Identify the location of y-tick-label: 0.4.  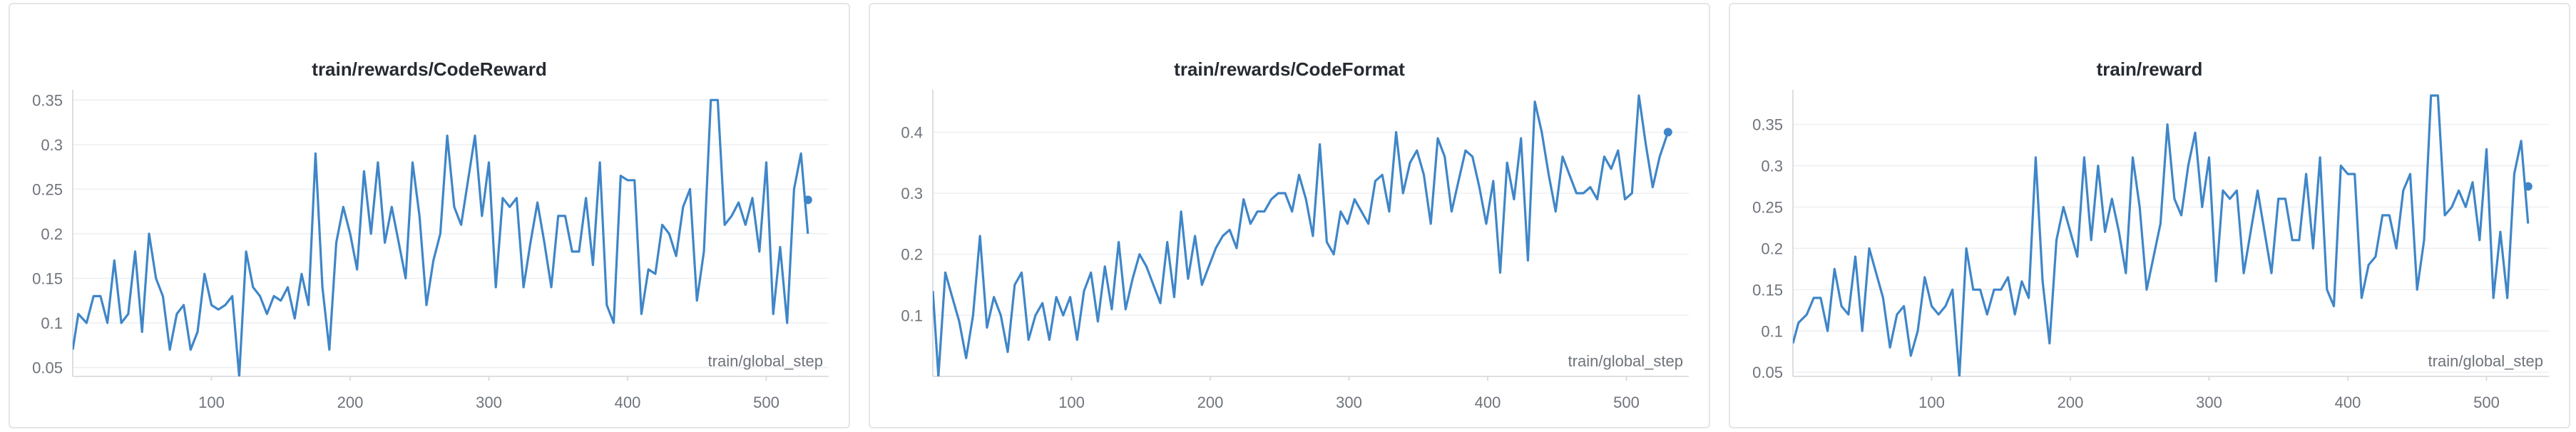
(912, 132).